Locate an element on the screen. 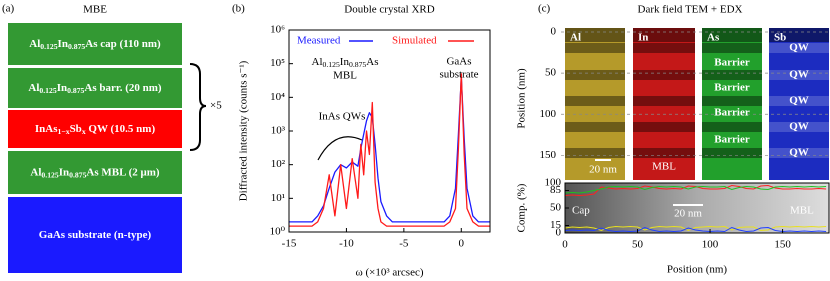 The image size is (830, 281). layer-text: Al0.125In0.875As barr. (20 nm) is located at coordinates (95, 88).